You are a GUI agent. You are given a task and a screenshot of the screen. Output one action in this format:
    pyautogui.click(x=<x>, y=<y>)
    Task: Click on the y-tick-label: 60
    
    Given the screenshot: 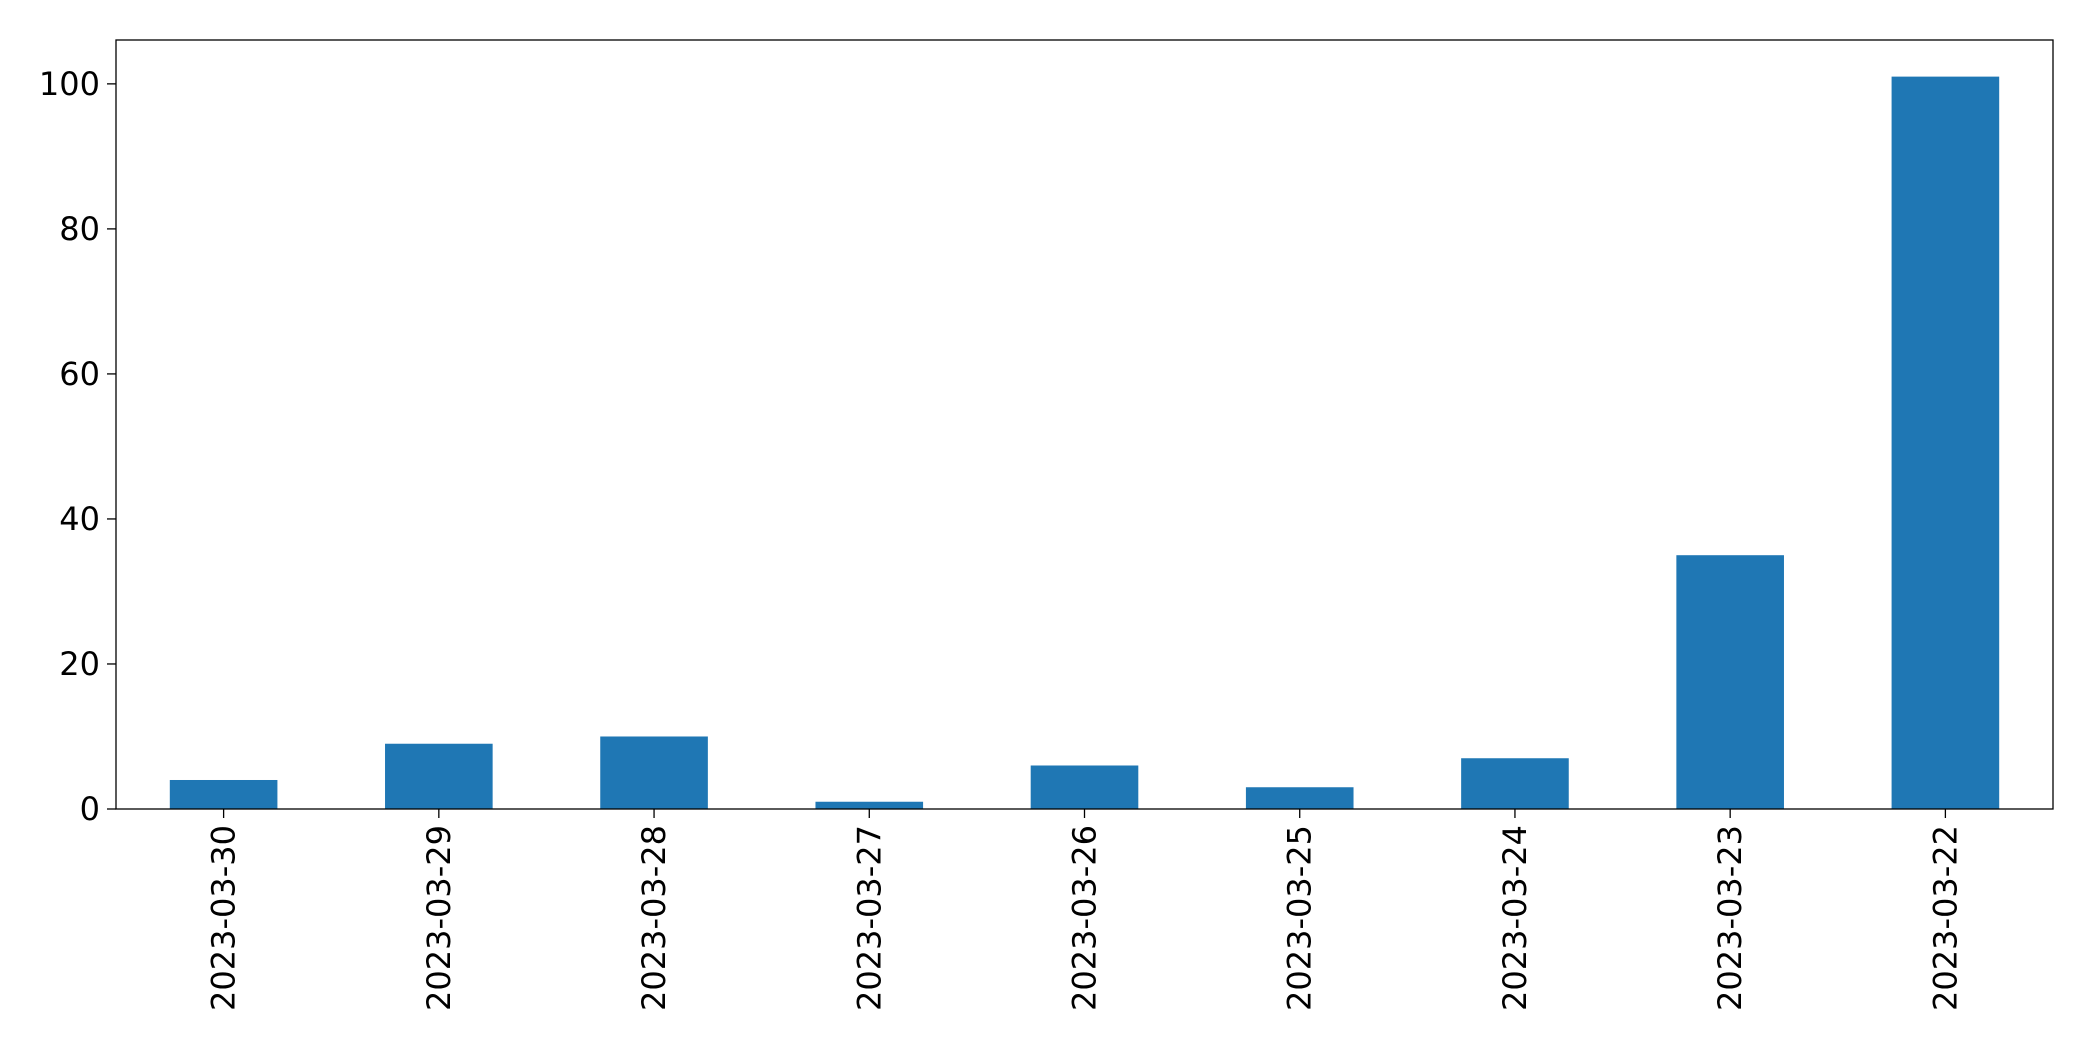 What is the action you would take?
    pyautogui.click(x=79, y=374)
    